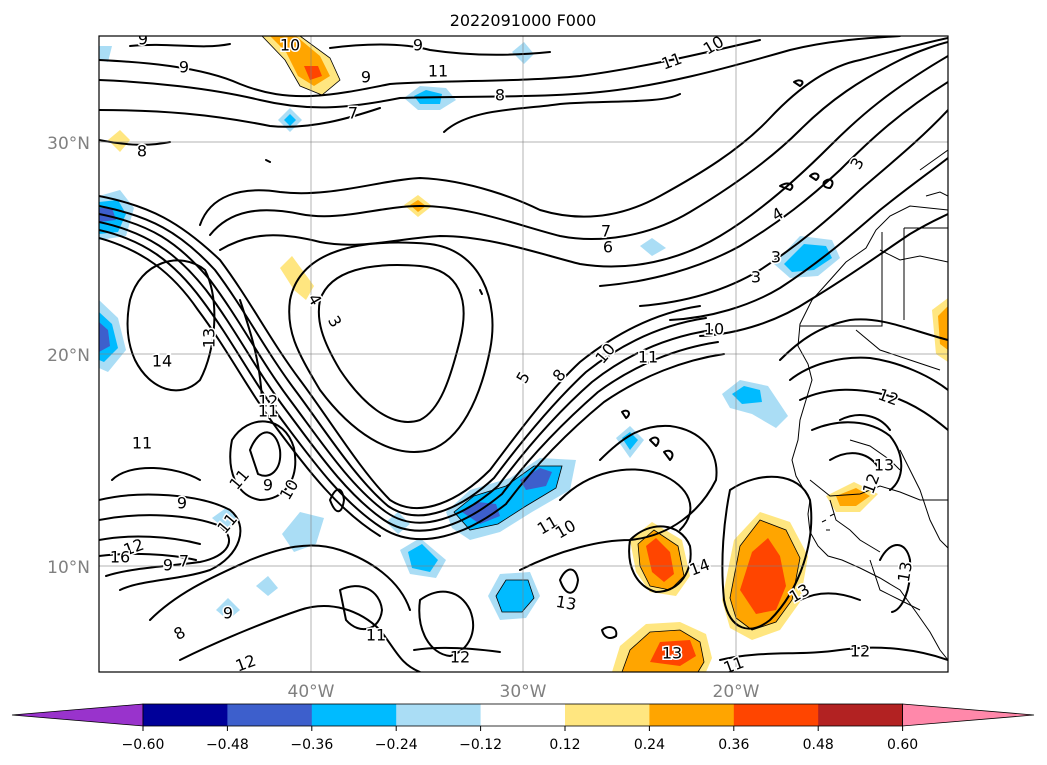 The width and height of the screenshot is (1047, 765). What do you see at coordinates (77, 715) in the screenshot?
I see `colorbar-extend-low` at bounding box center [77, 715].